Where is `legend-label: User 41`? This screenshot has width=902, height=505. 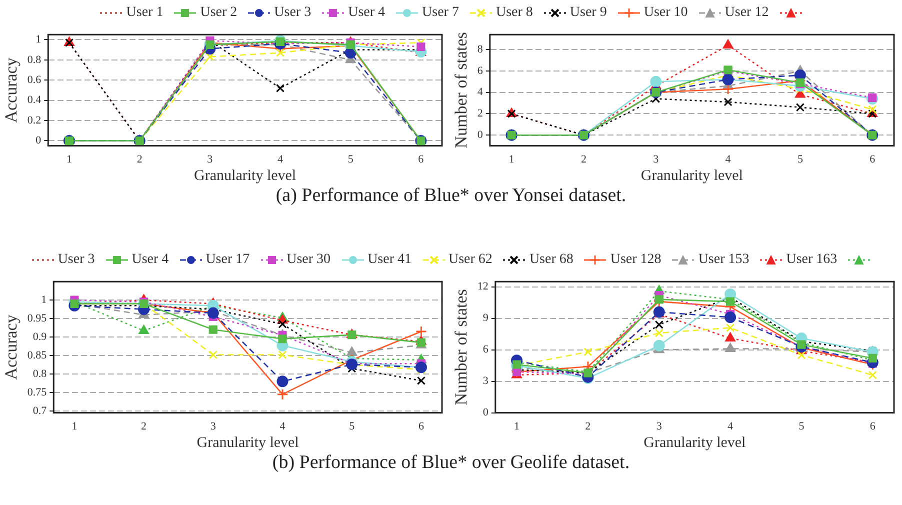 legend-label: User 41 is located at coordinates (390, 260).